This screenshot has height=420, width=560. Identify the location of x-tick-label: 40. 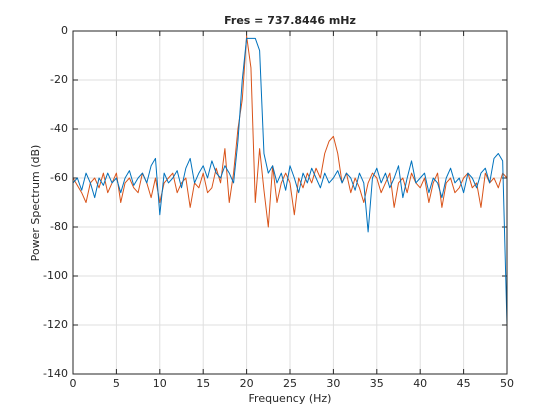
(420, 383).